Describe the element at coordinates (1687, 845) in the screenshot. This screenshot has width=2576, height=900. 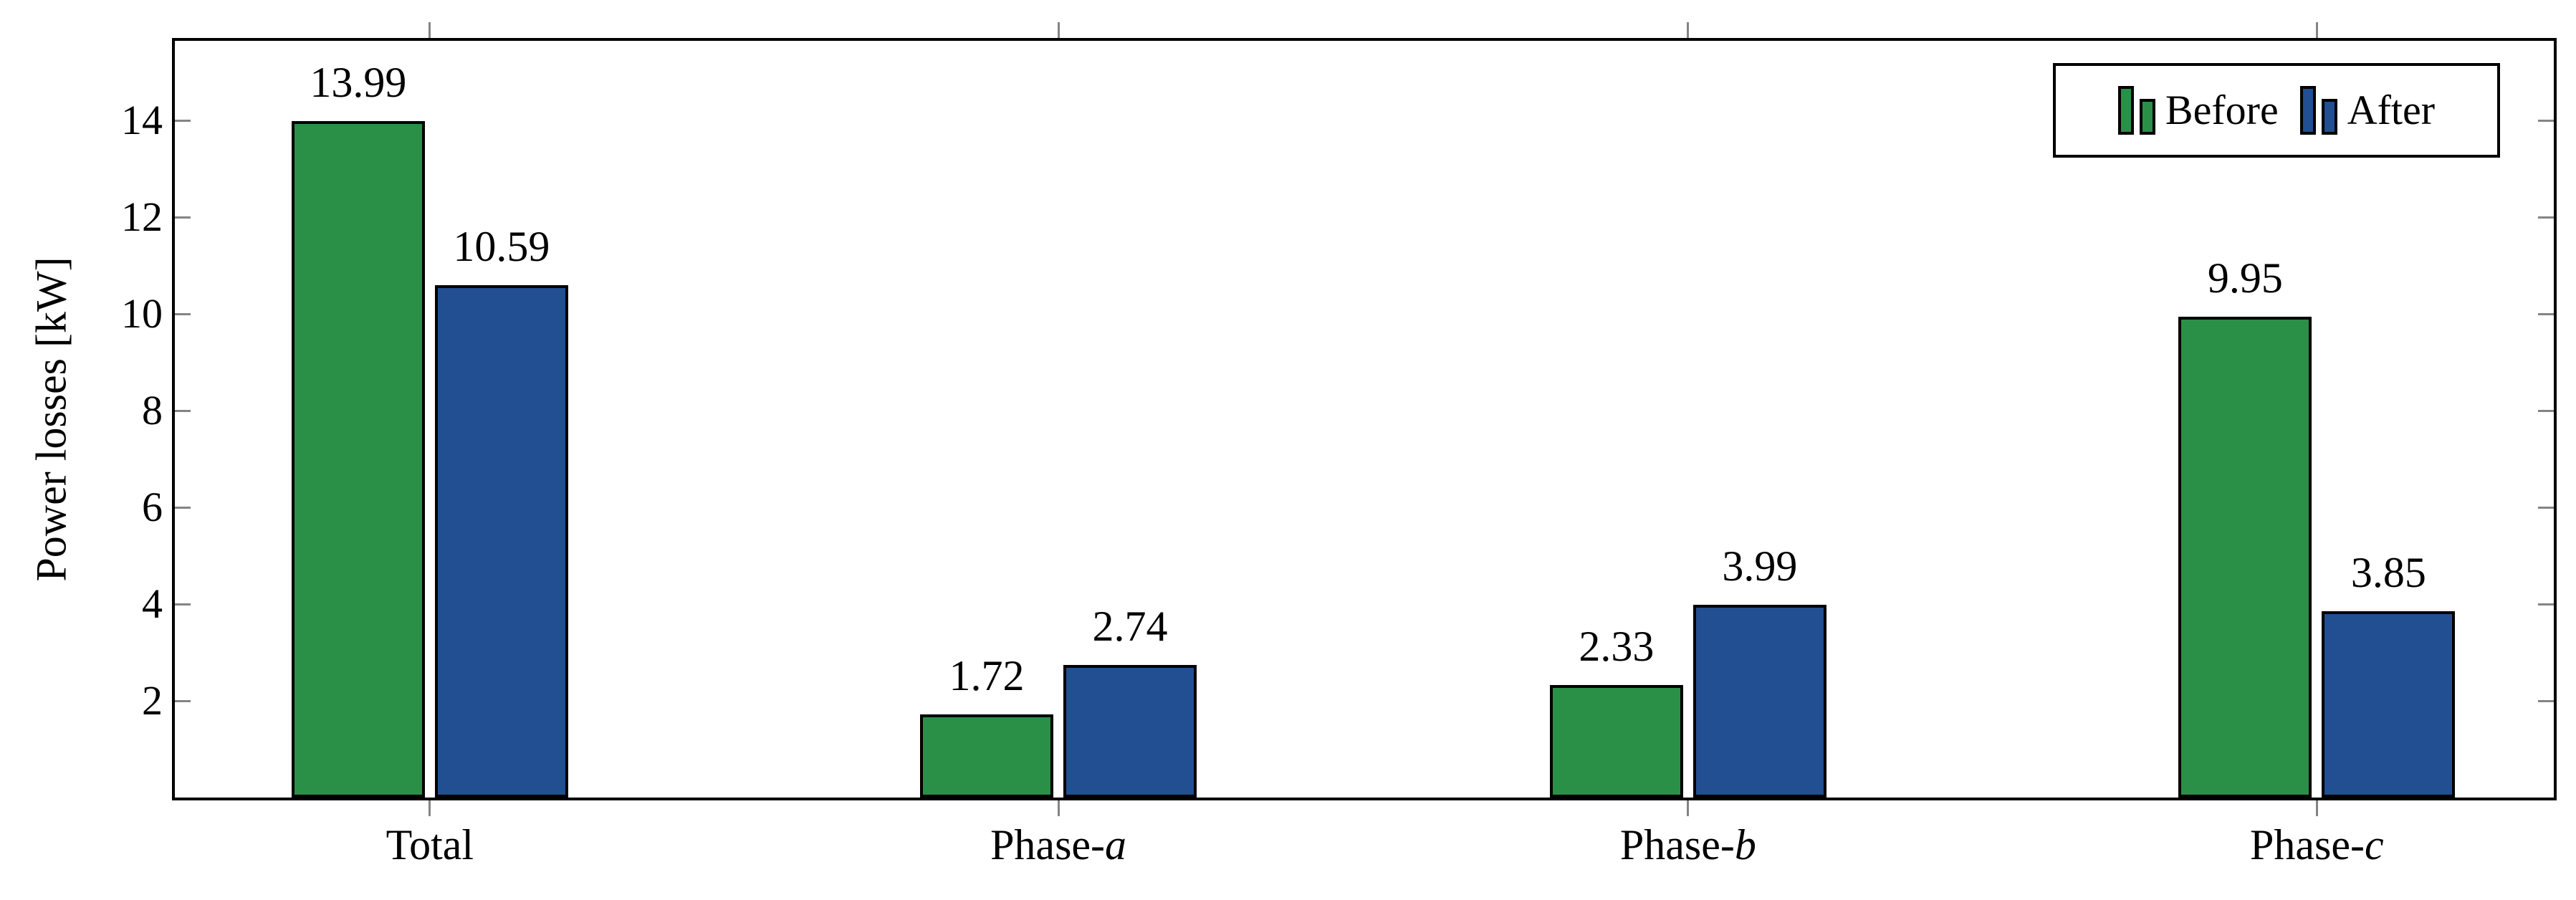
I see `x-category-label-phase-b: Phase-b` at that location.